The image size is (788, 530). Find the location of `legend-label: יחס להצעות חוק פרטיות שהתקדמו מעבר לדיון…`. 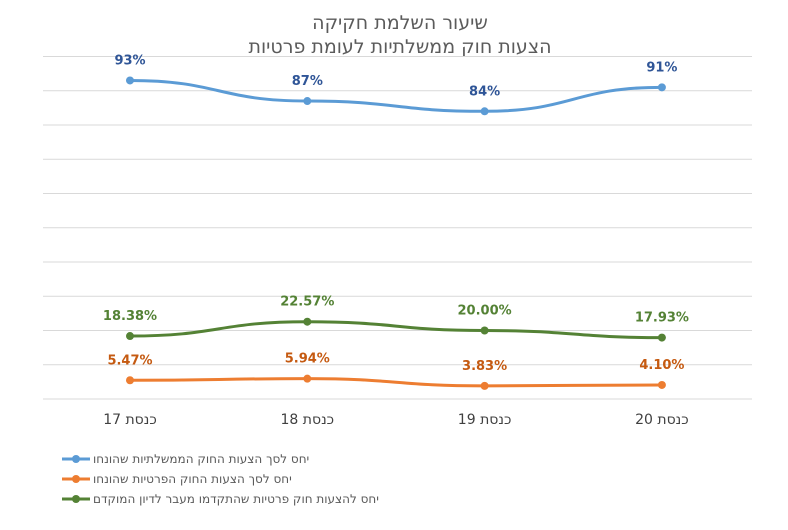

legend-label: יחס להצעות חוק פרטיות שהתקדמו מעבר לדיון… is located at coordinates (236, 499).